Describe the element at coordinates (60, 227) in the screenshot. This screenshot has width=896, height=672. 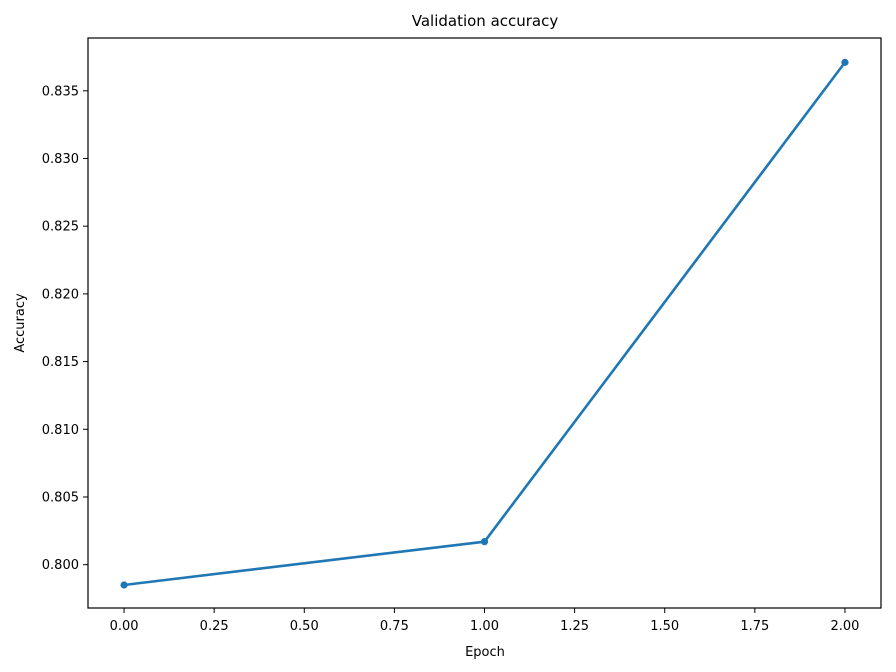
I see `y-tick-label: 0.825` at that location.